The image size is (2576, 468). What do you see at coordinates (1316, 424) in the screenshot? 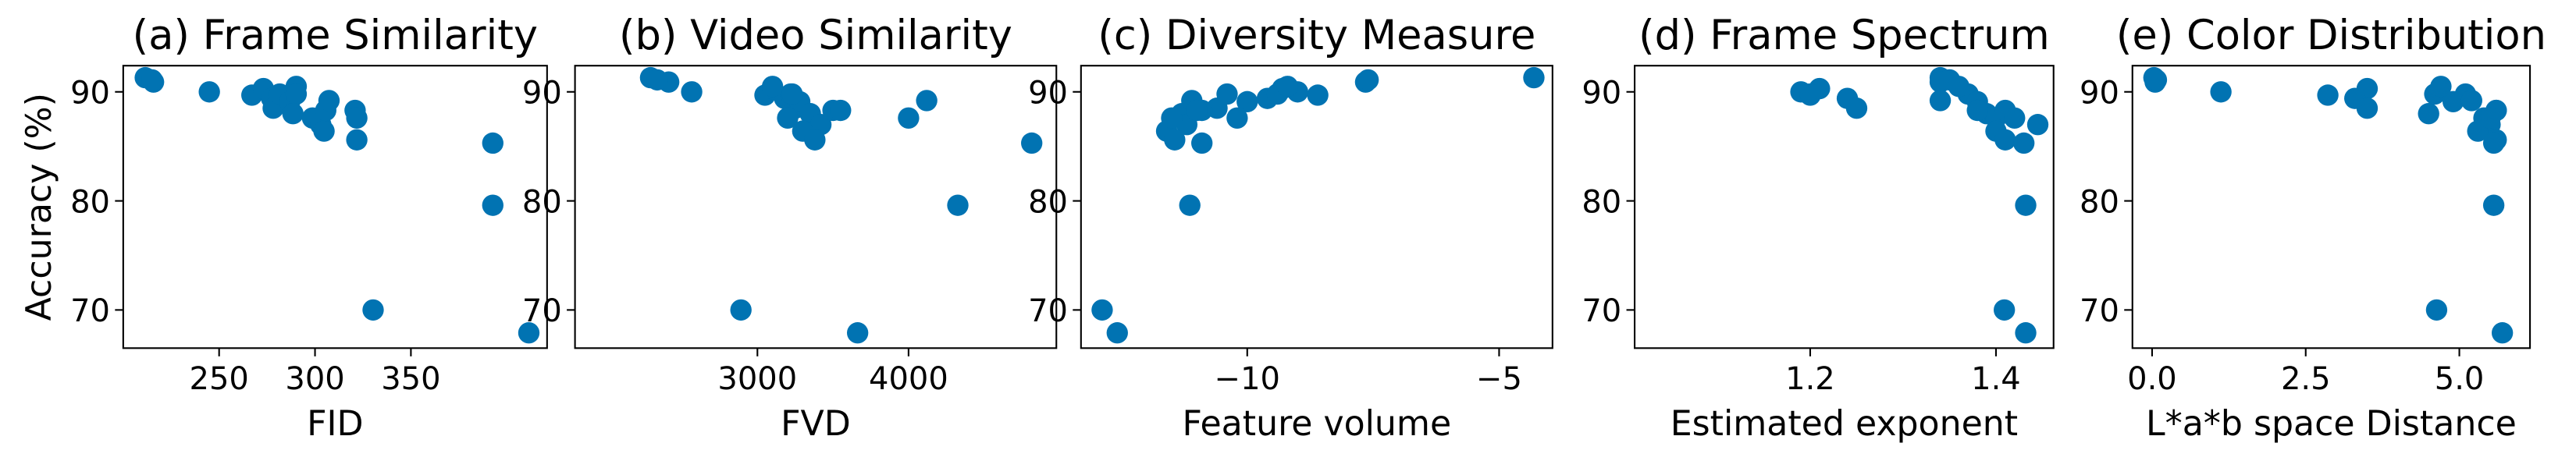
I see `x-axis-label: Feature volume` at bounding box center [1316, 424].